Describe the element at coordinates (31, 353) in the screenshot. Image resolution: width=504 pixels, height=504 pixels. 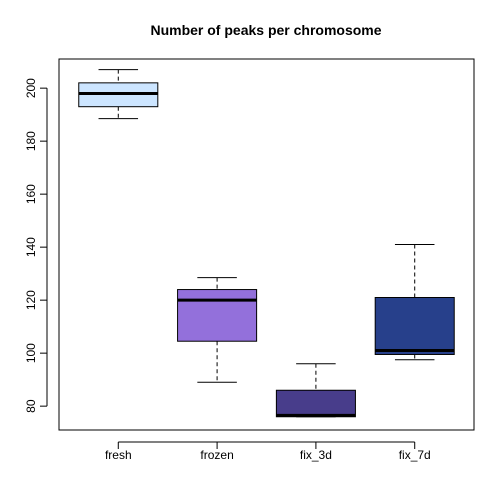
I see `y-tick-label: 100` at that location.